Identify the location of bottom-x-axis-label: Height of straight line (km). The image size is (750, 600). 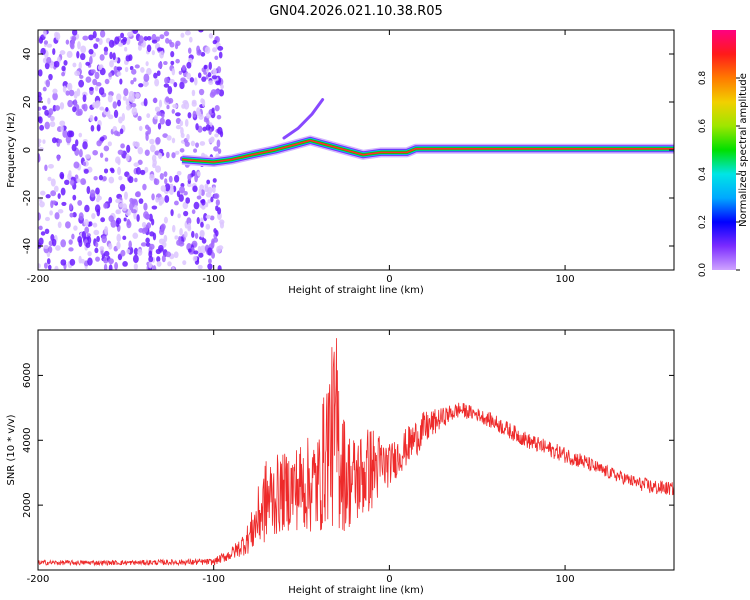
(356, 590).